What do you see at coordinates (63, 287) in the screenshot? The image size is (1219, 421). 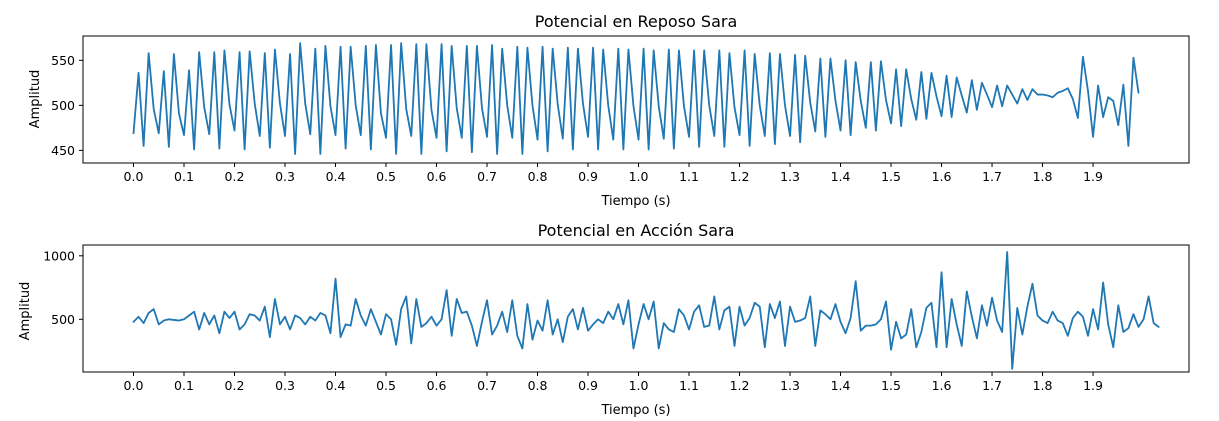 I see `y-ticks: 500 1000` at bounding box center [63, 287].